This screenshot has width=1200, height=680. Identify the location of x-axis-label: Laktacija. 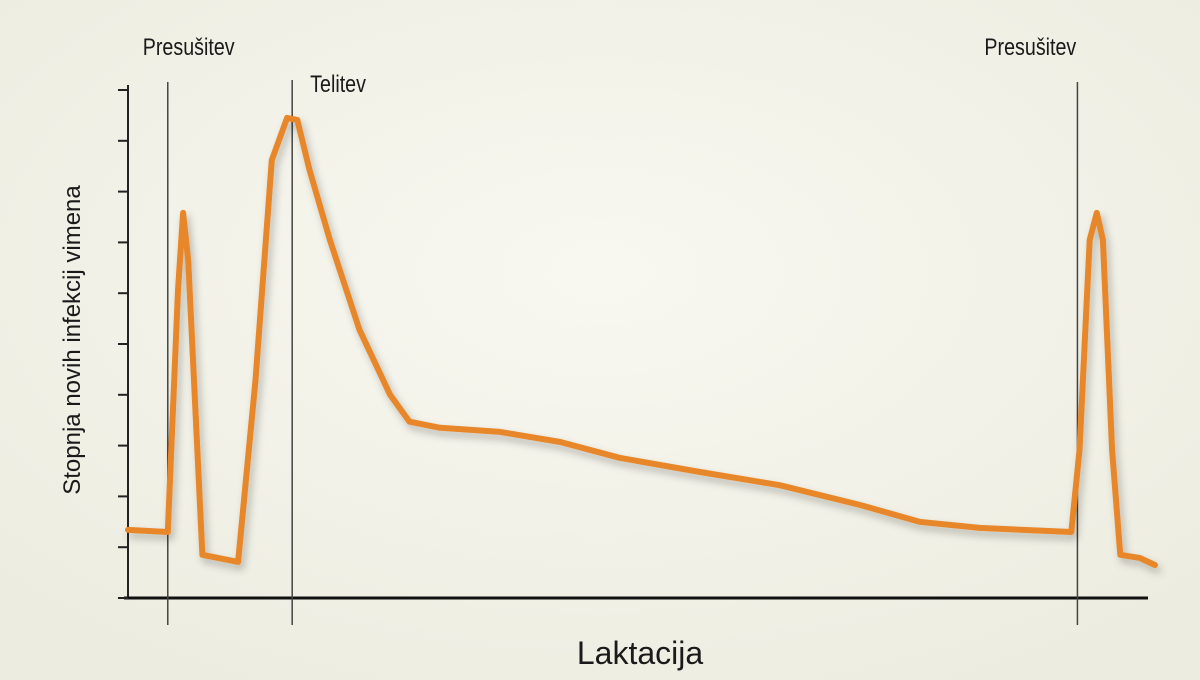
(640, 653).